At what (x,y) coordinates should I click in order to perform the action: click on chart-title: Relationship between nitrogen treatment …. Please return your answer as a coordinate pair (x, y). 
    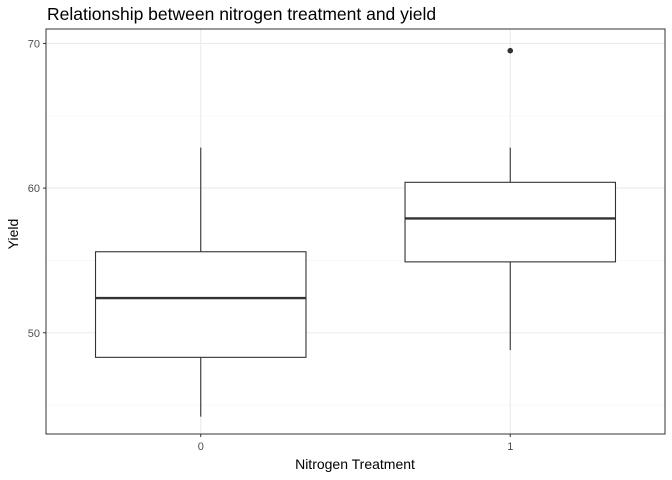
    Looking at the image, I should click on (241, 14).